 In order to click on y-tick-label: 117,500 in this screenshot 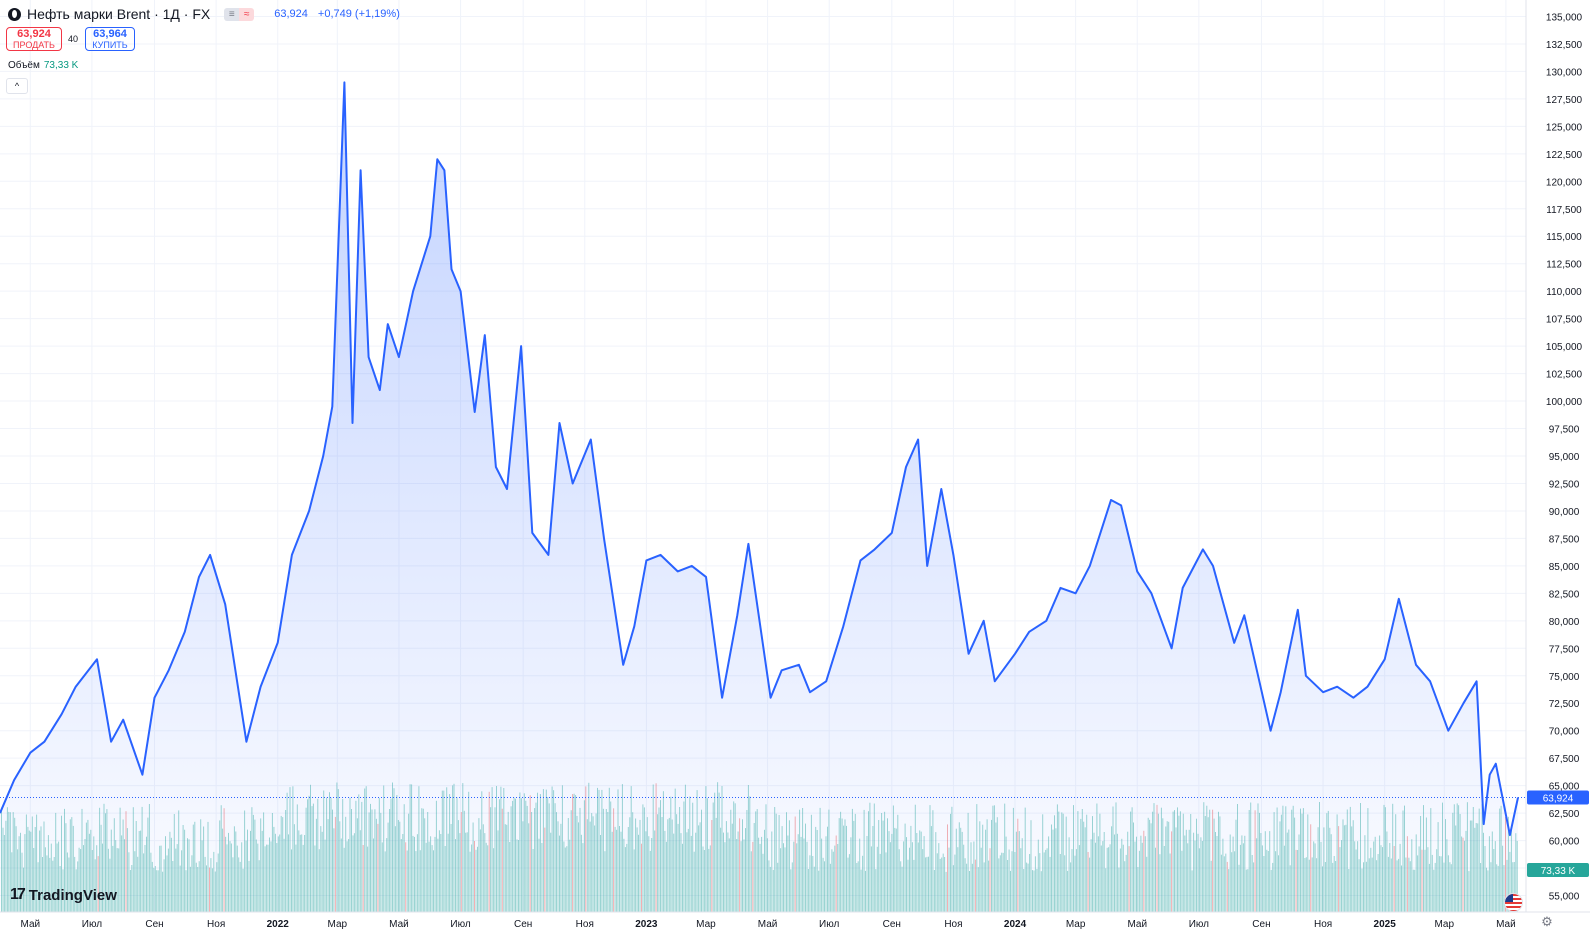, I will do `click(1564, 210)`.